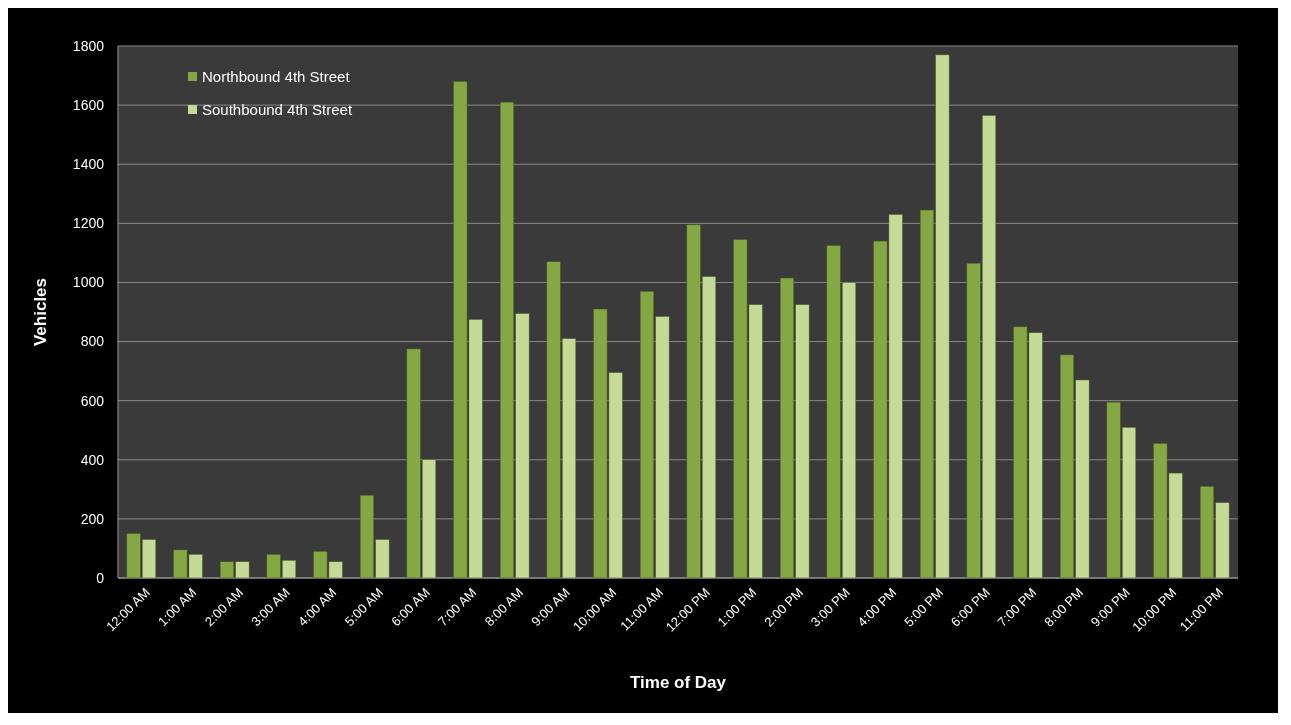 The width and height of the screenshot is (1291, 725). Describe the element at coordinates (40, 312) in the screenshot. I see `y-axis-title: Vehicles` at that location.